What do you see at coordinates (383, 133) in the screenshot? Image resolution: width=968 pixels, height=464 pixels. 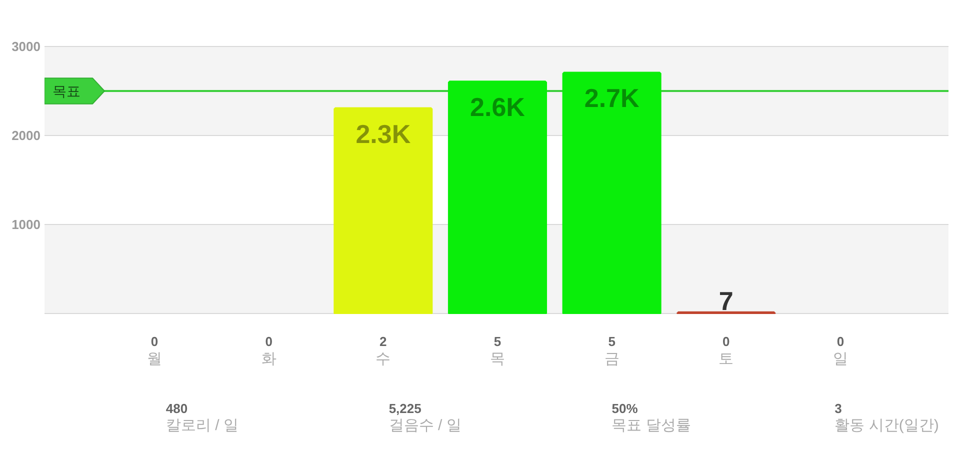 I see `data-label: 2.3K` at bounding box center [383, 133].